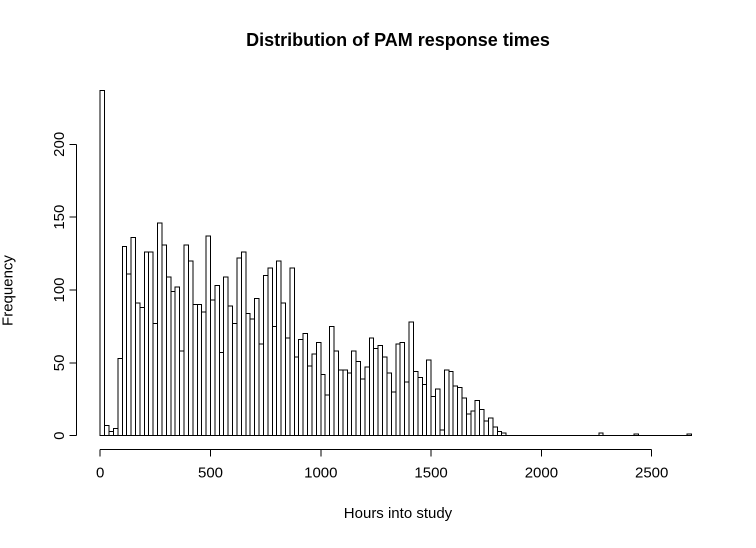  Describe the element at coordinates (210, 473) in the screenshot. I see `x-axis-tick-label: 500` at that location.